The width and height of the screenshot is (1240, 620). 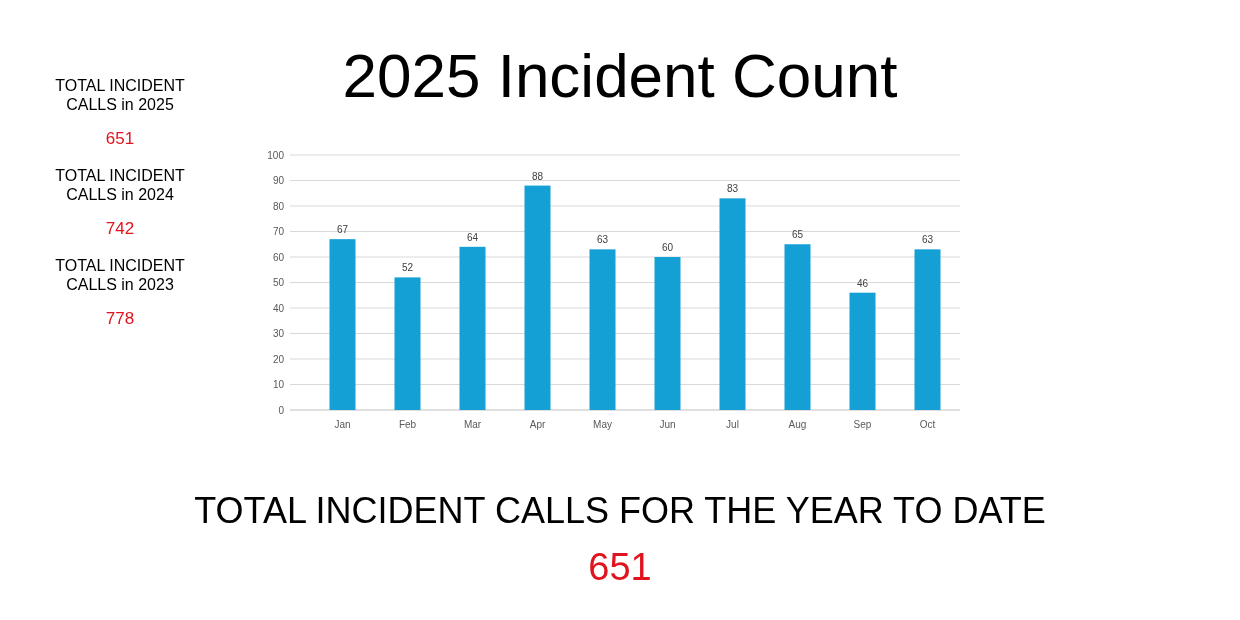 What do you see at coordinates (407, 268) in the screenshot?
I see `data-label: 52` at bounding box center [407, 268].